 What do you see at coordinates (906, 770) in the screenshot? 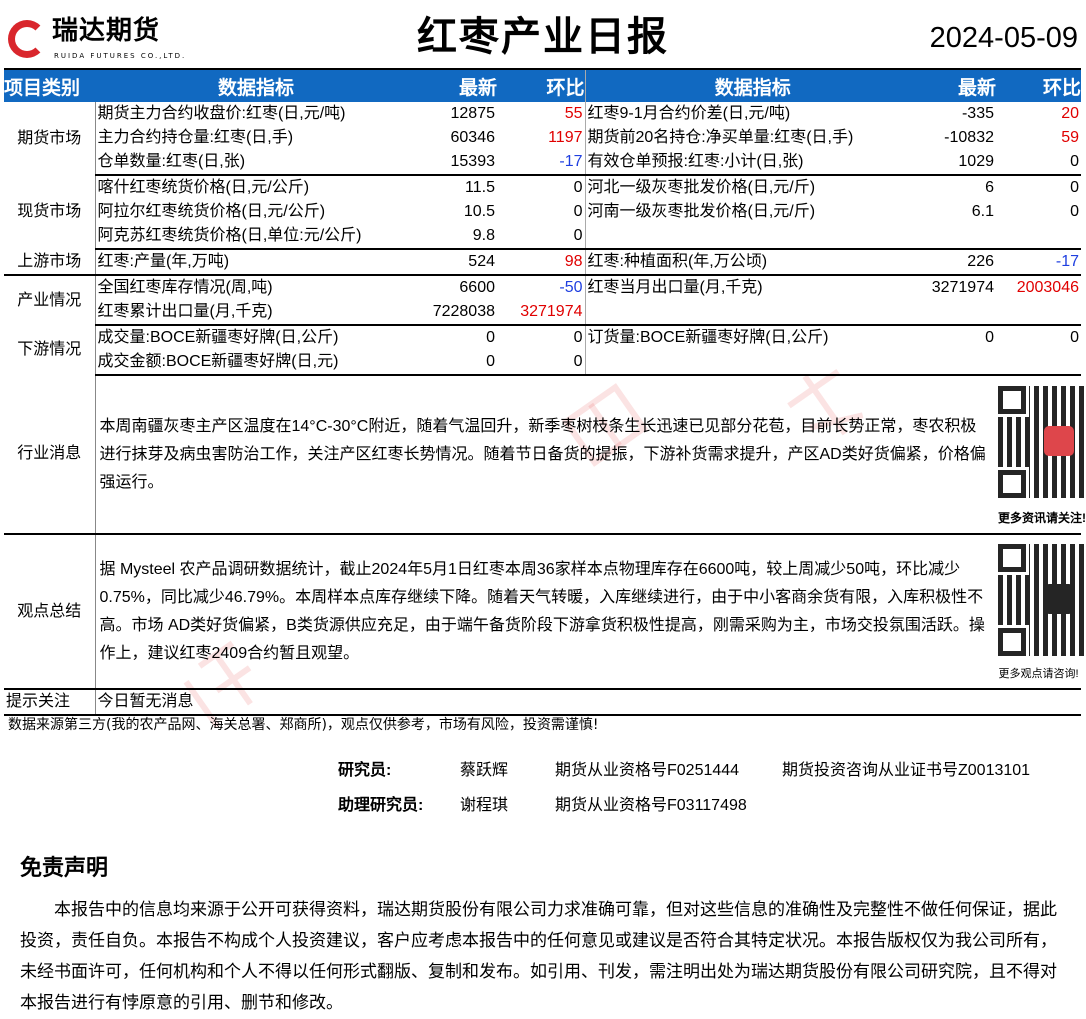
I see `consulting-cert-number: 期货投资咨询从业证书号Z0013101` at bounding box center [906, 770].